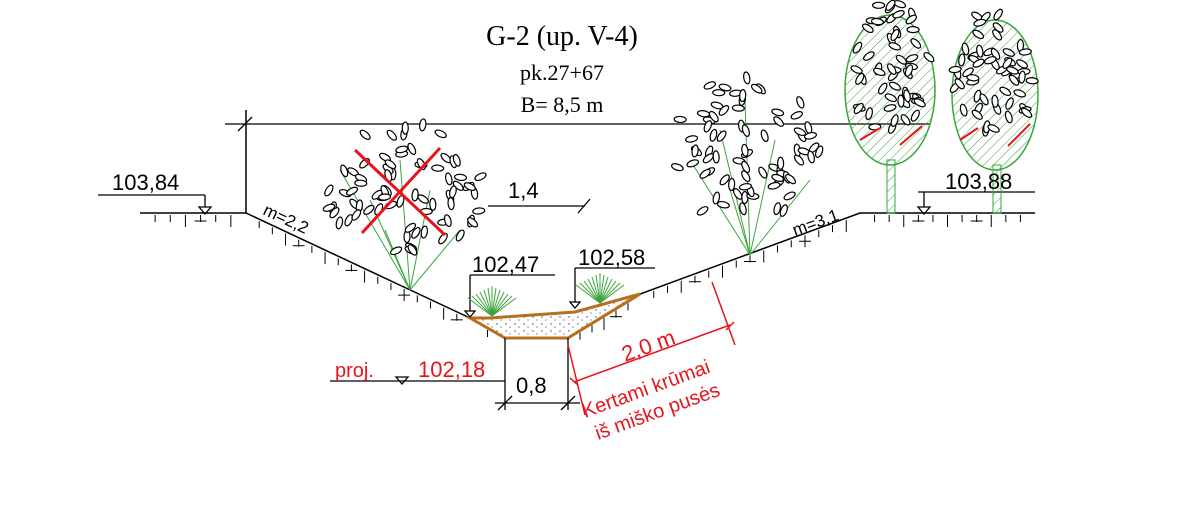  I want to click on tree-foliage, so click(944, 68).